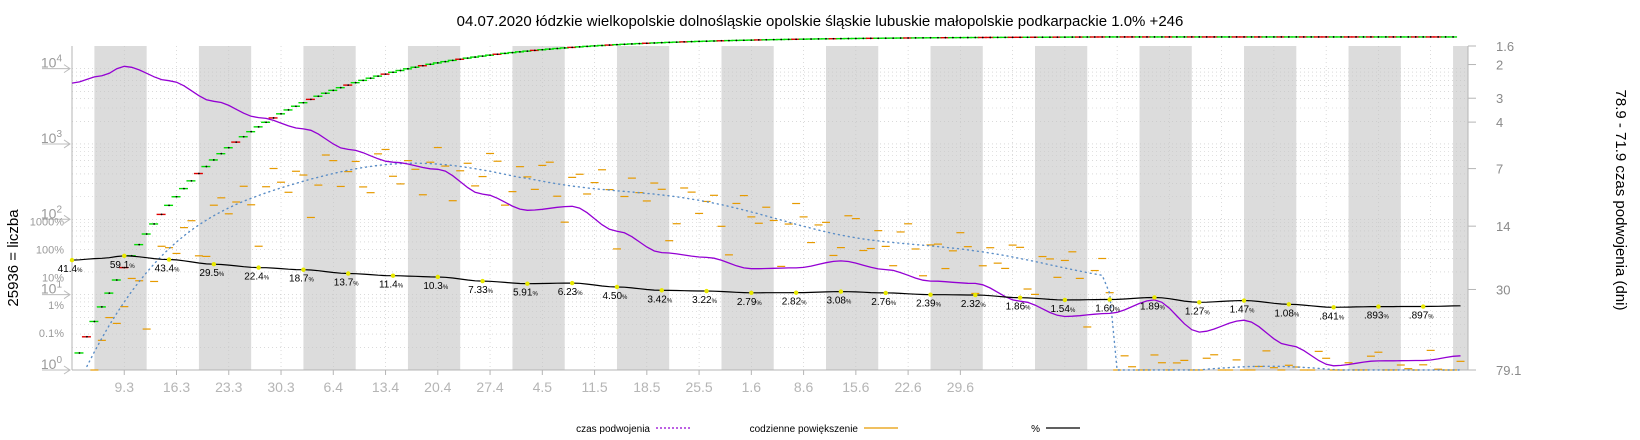 This screenshot has width=1640, height=440. What do you see at coordinates (56, 306) in the screenshot?
I see `y-left-pct-tick: 1%` at bounding box center [56, 306].